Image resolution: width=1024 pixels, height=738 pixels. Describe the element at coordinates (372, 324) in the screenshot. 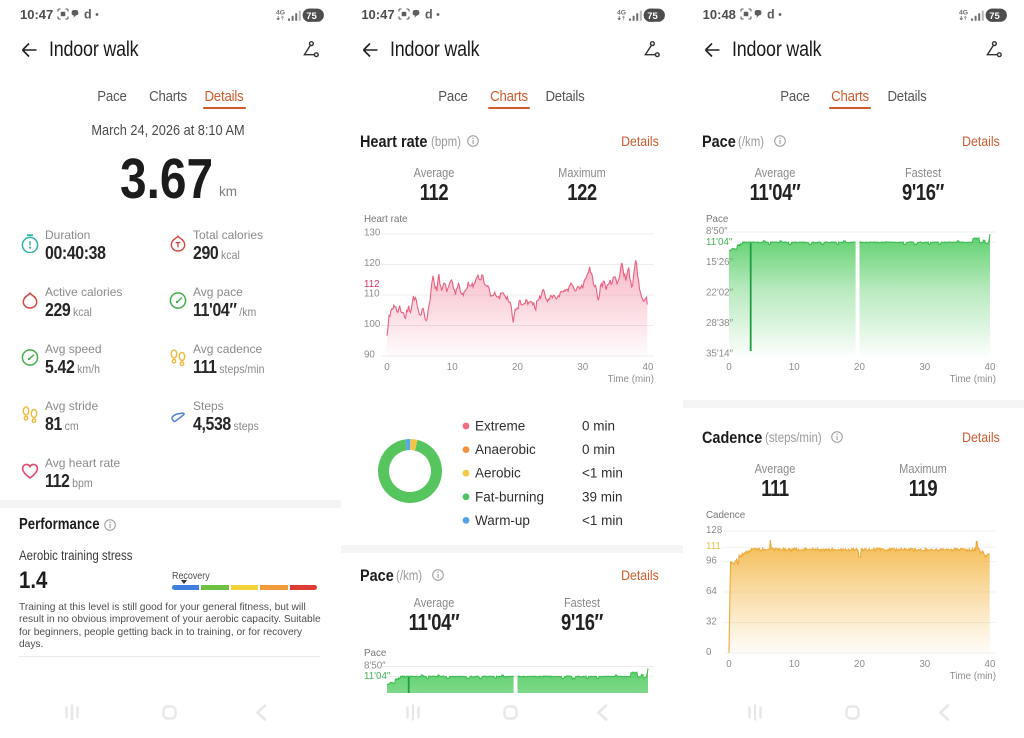

I see `svg-text: 100` at that location.